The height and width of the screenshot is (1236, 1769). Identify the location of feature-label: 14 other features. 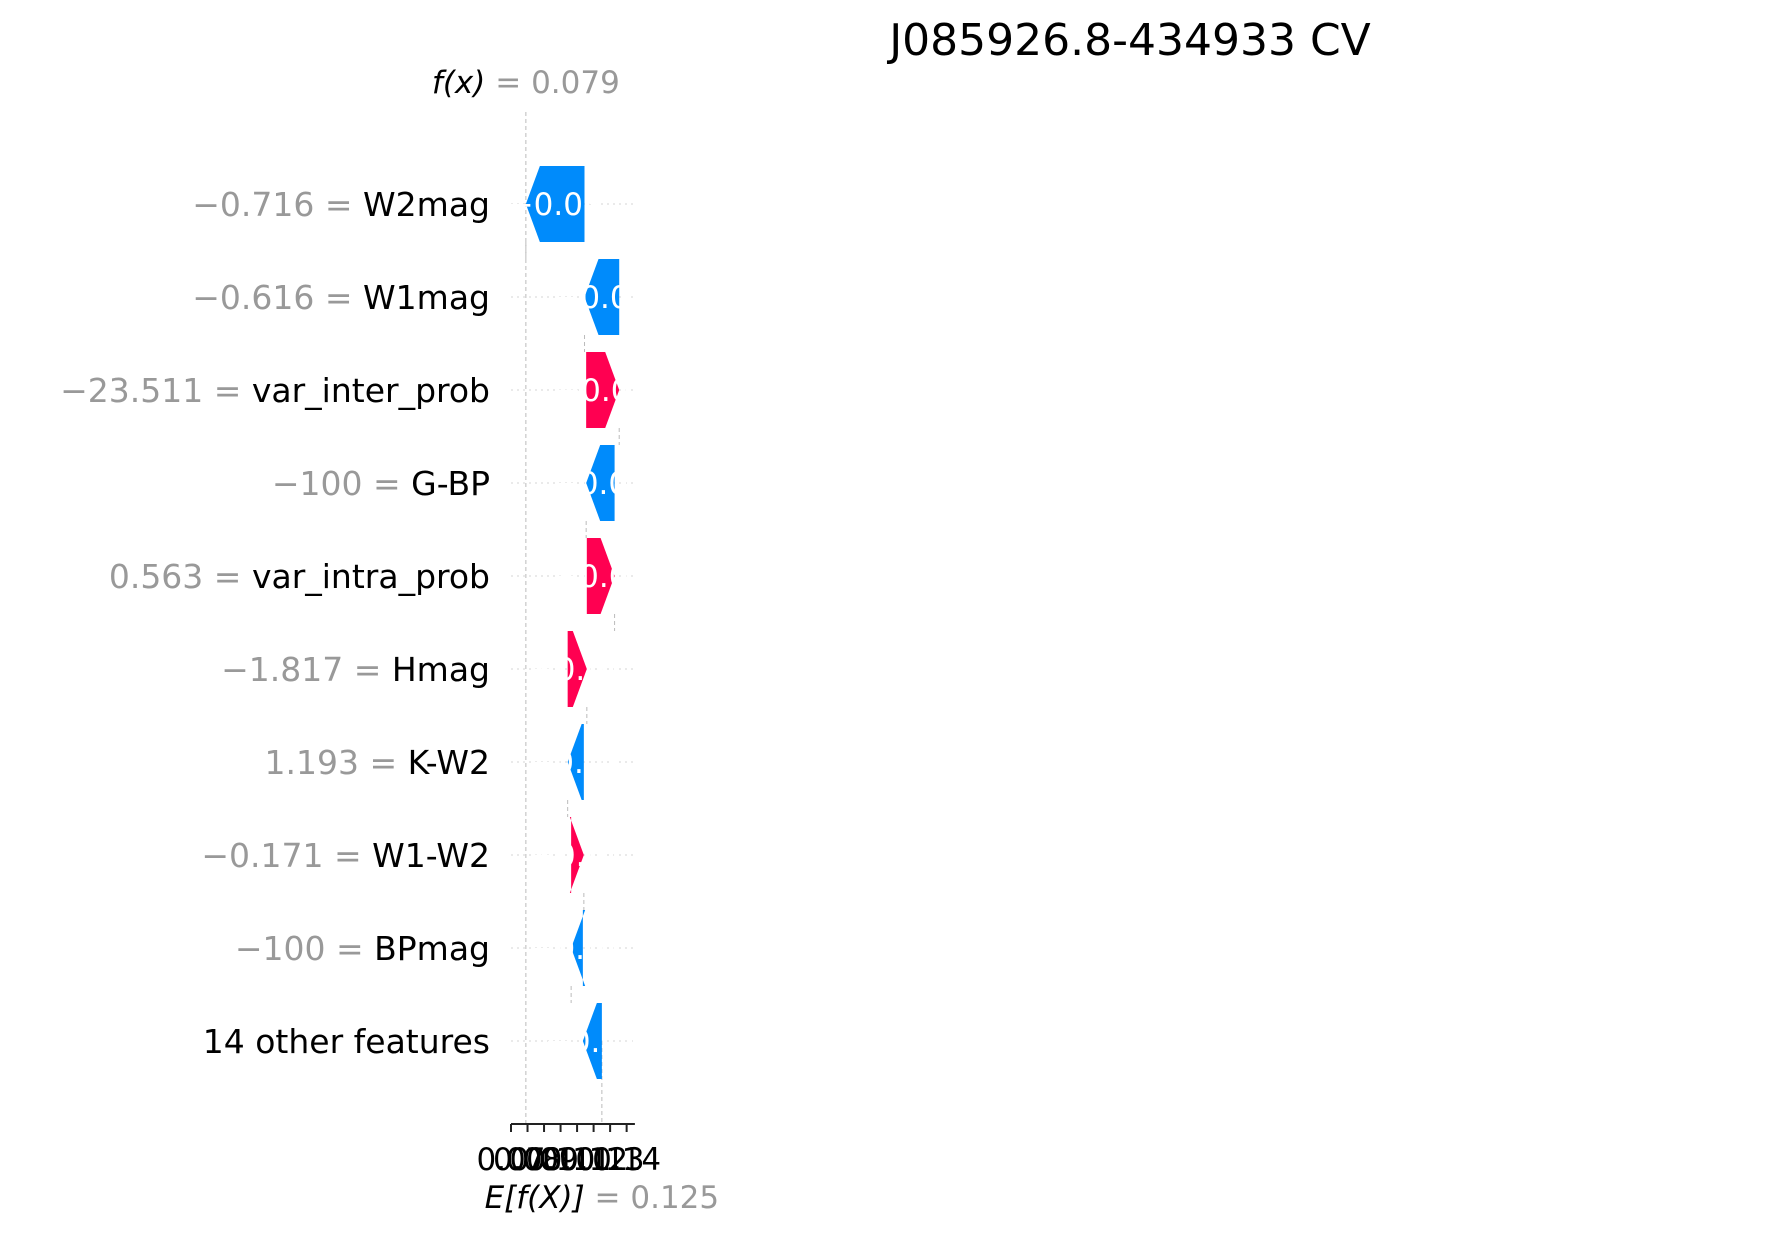
(346, 1041).